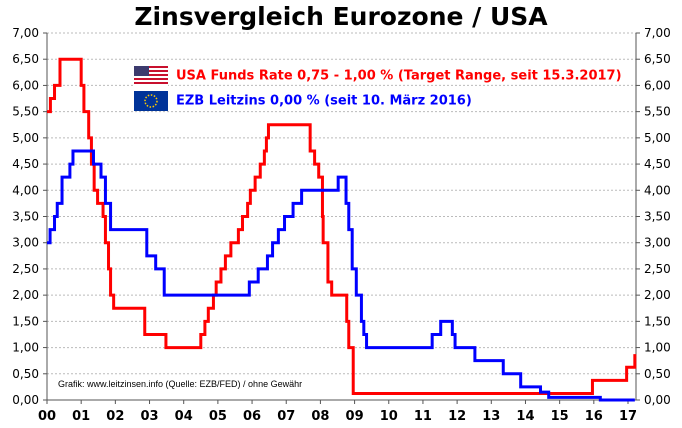  What do you see at coordinates (115, 416) in the screenshot?
I see `x-tick-label: 02` at bounding box center [115, 416].